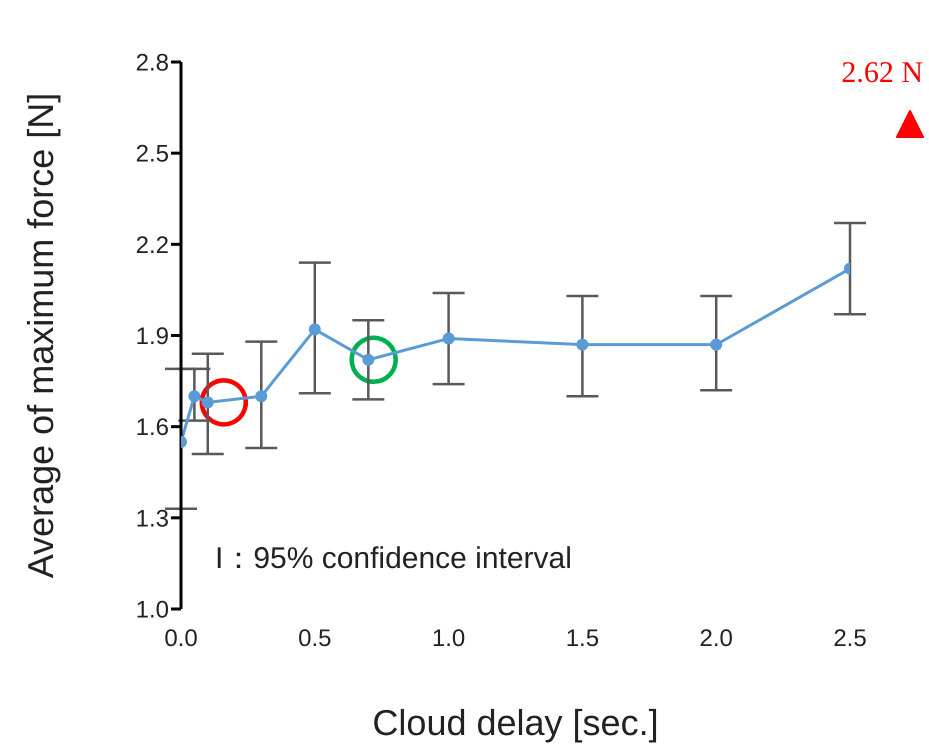 This screenshot has width=929, height=747. Describe the element at coordinates (152, 154) in the screenshot. I see `y-tick-label: 2.5` at that location.